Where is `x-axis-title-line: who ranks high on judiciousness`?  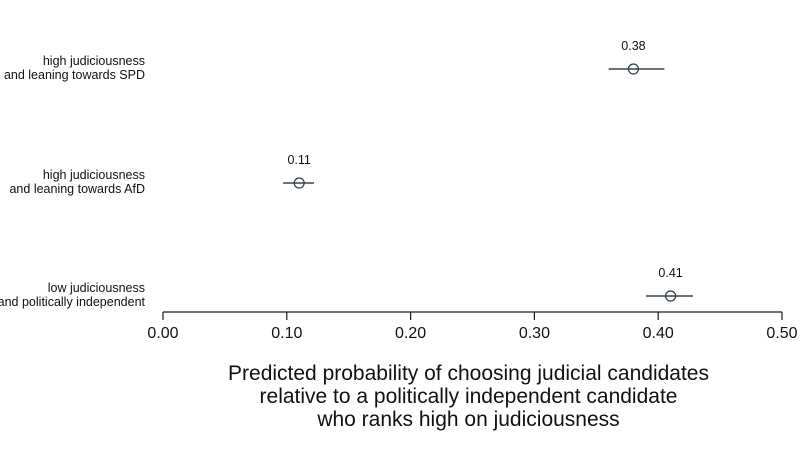
x-axis-title-line: who ranks high on judiciousness is located at coordinates (467, 419).